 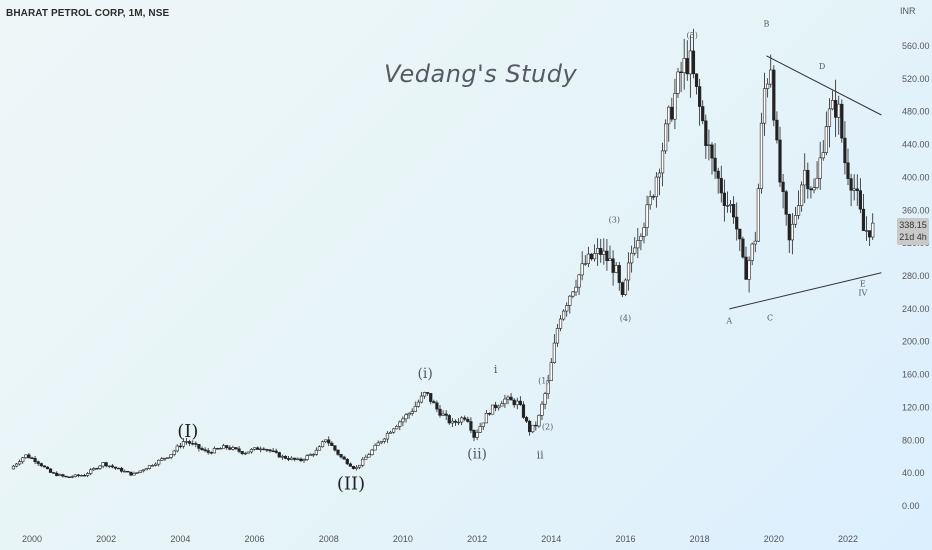 What do you see at coordinates (541, 454) in the screenshot?
I see `wave-label: ii` at bounding box center [541, 454].